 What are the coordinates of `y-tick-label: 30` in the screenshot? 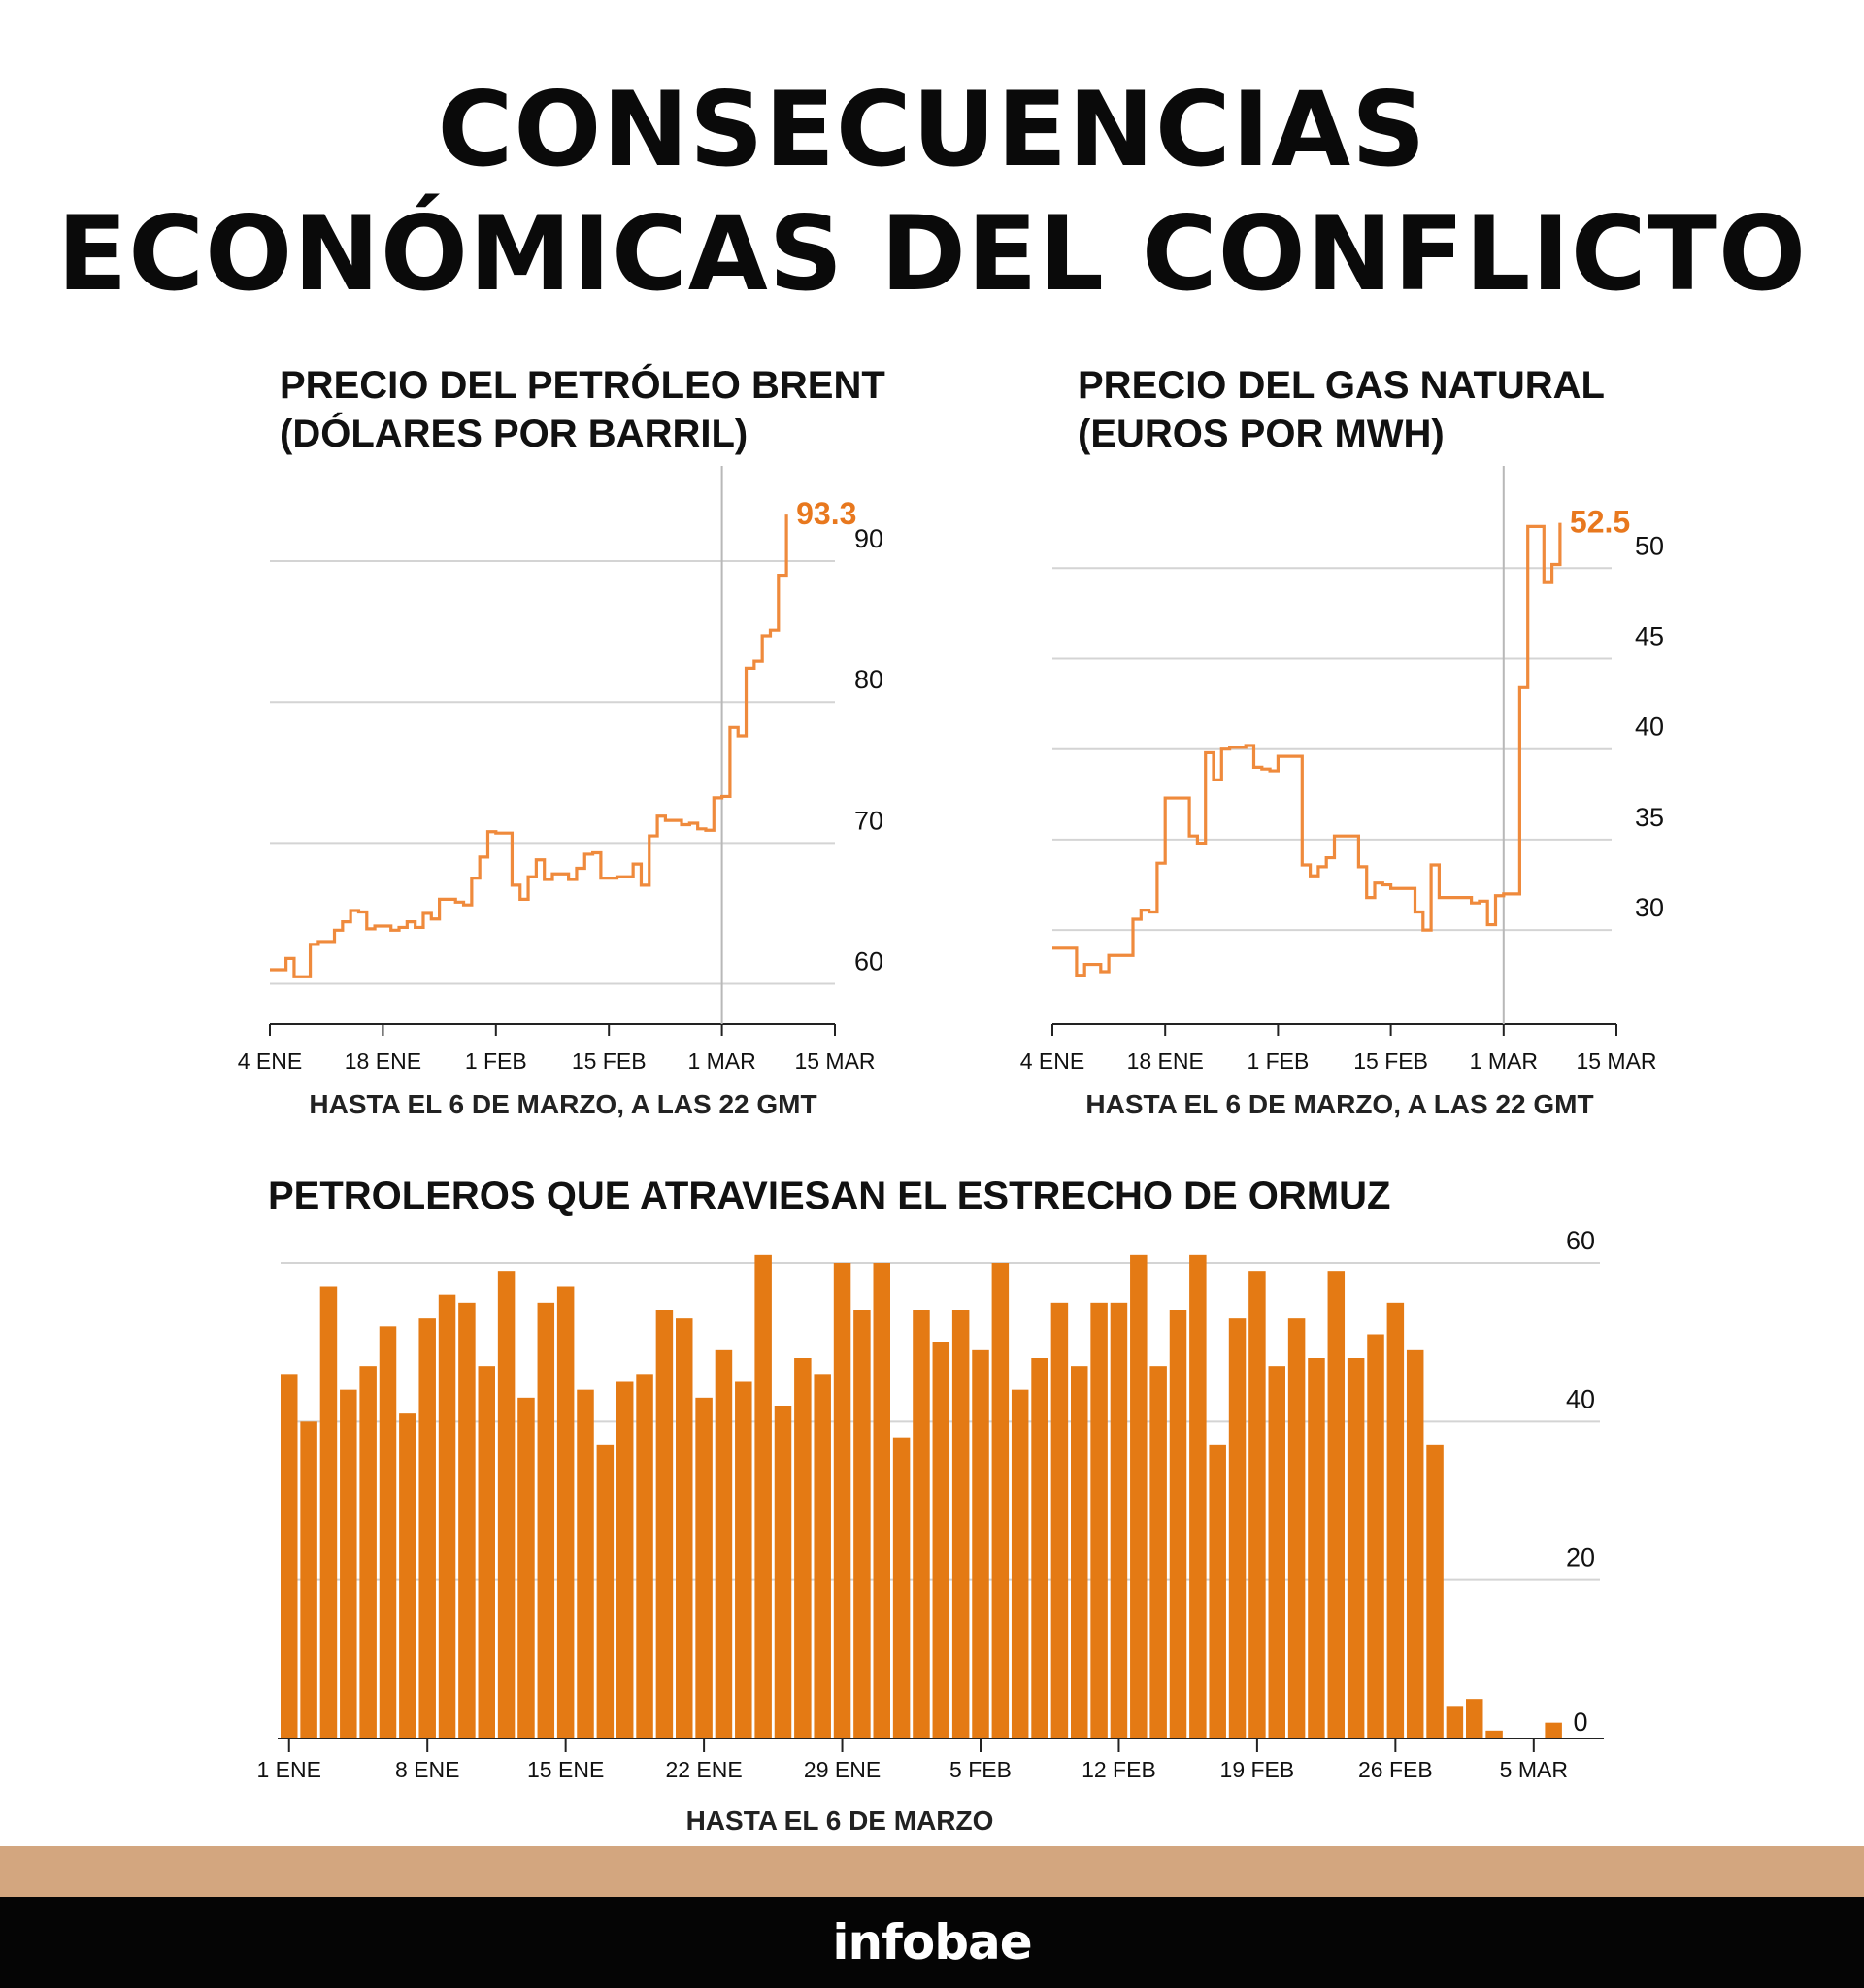 It's located at (1649, 908).